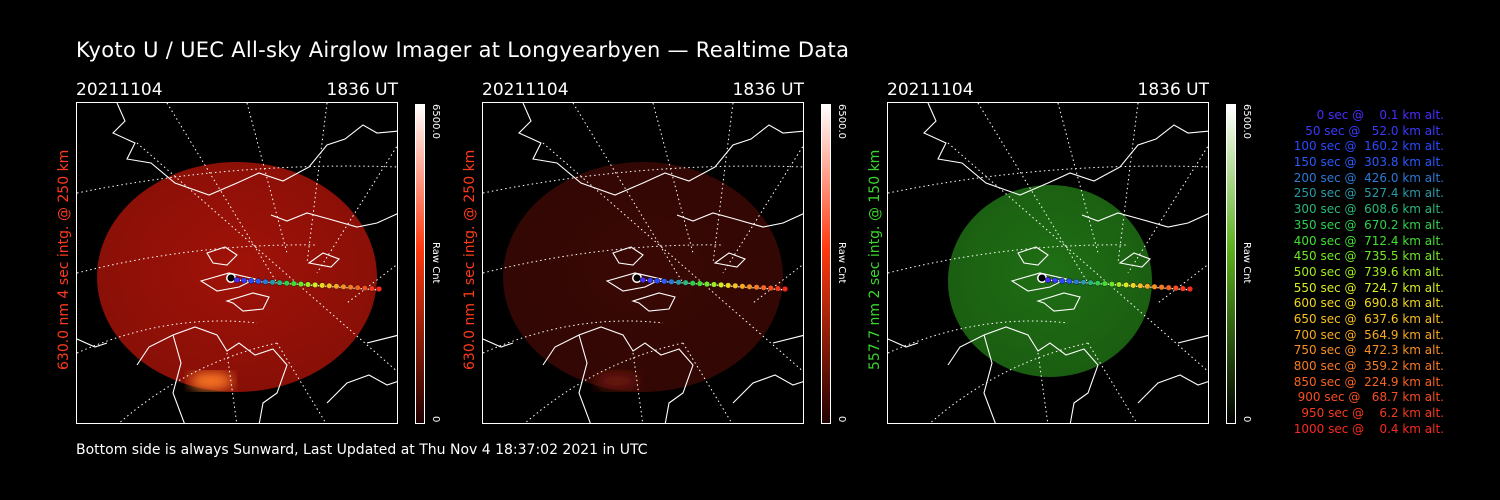  I want to click on legend-row: 450 sec @ 735.5 km alt., so click(1366, 256).